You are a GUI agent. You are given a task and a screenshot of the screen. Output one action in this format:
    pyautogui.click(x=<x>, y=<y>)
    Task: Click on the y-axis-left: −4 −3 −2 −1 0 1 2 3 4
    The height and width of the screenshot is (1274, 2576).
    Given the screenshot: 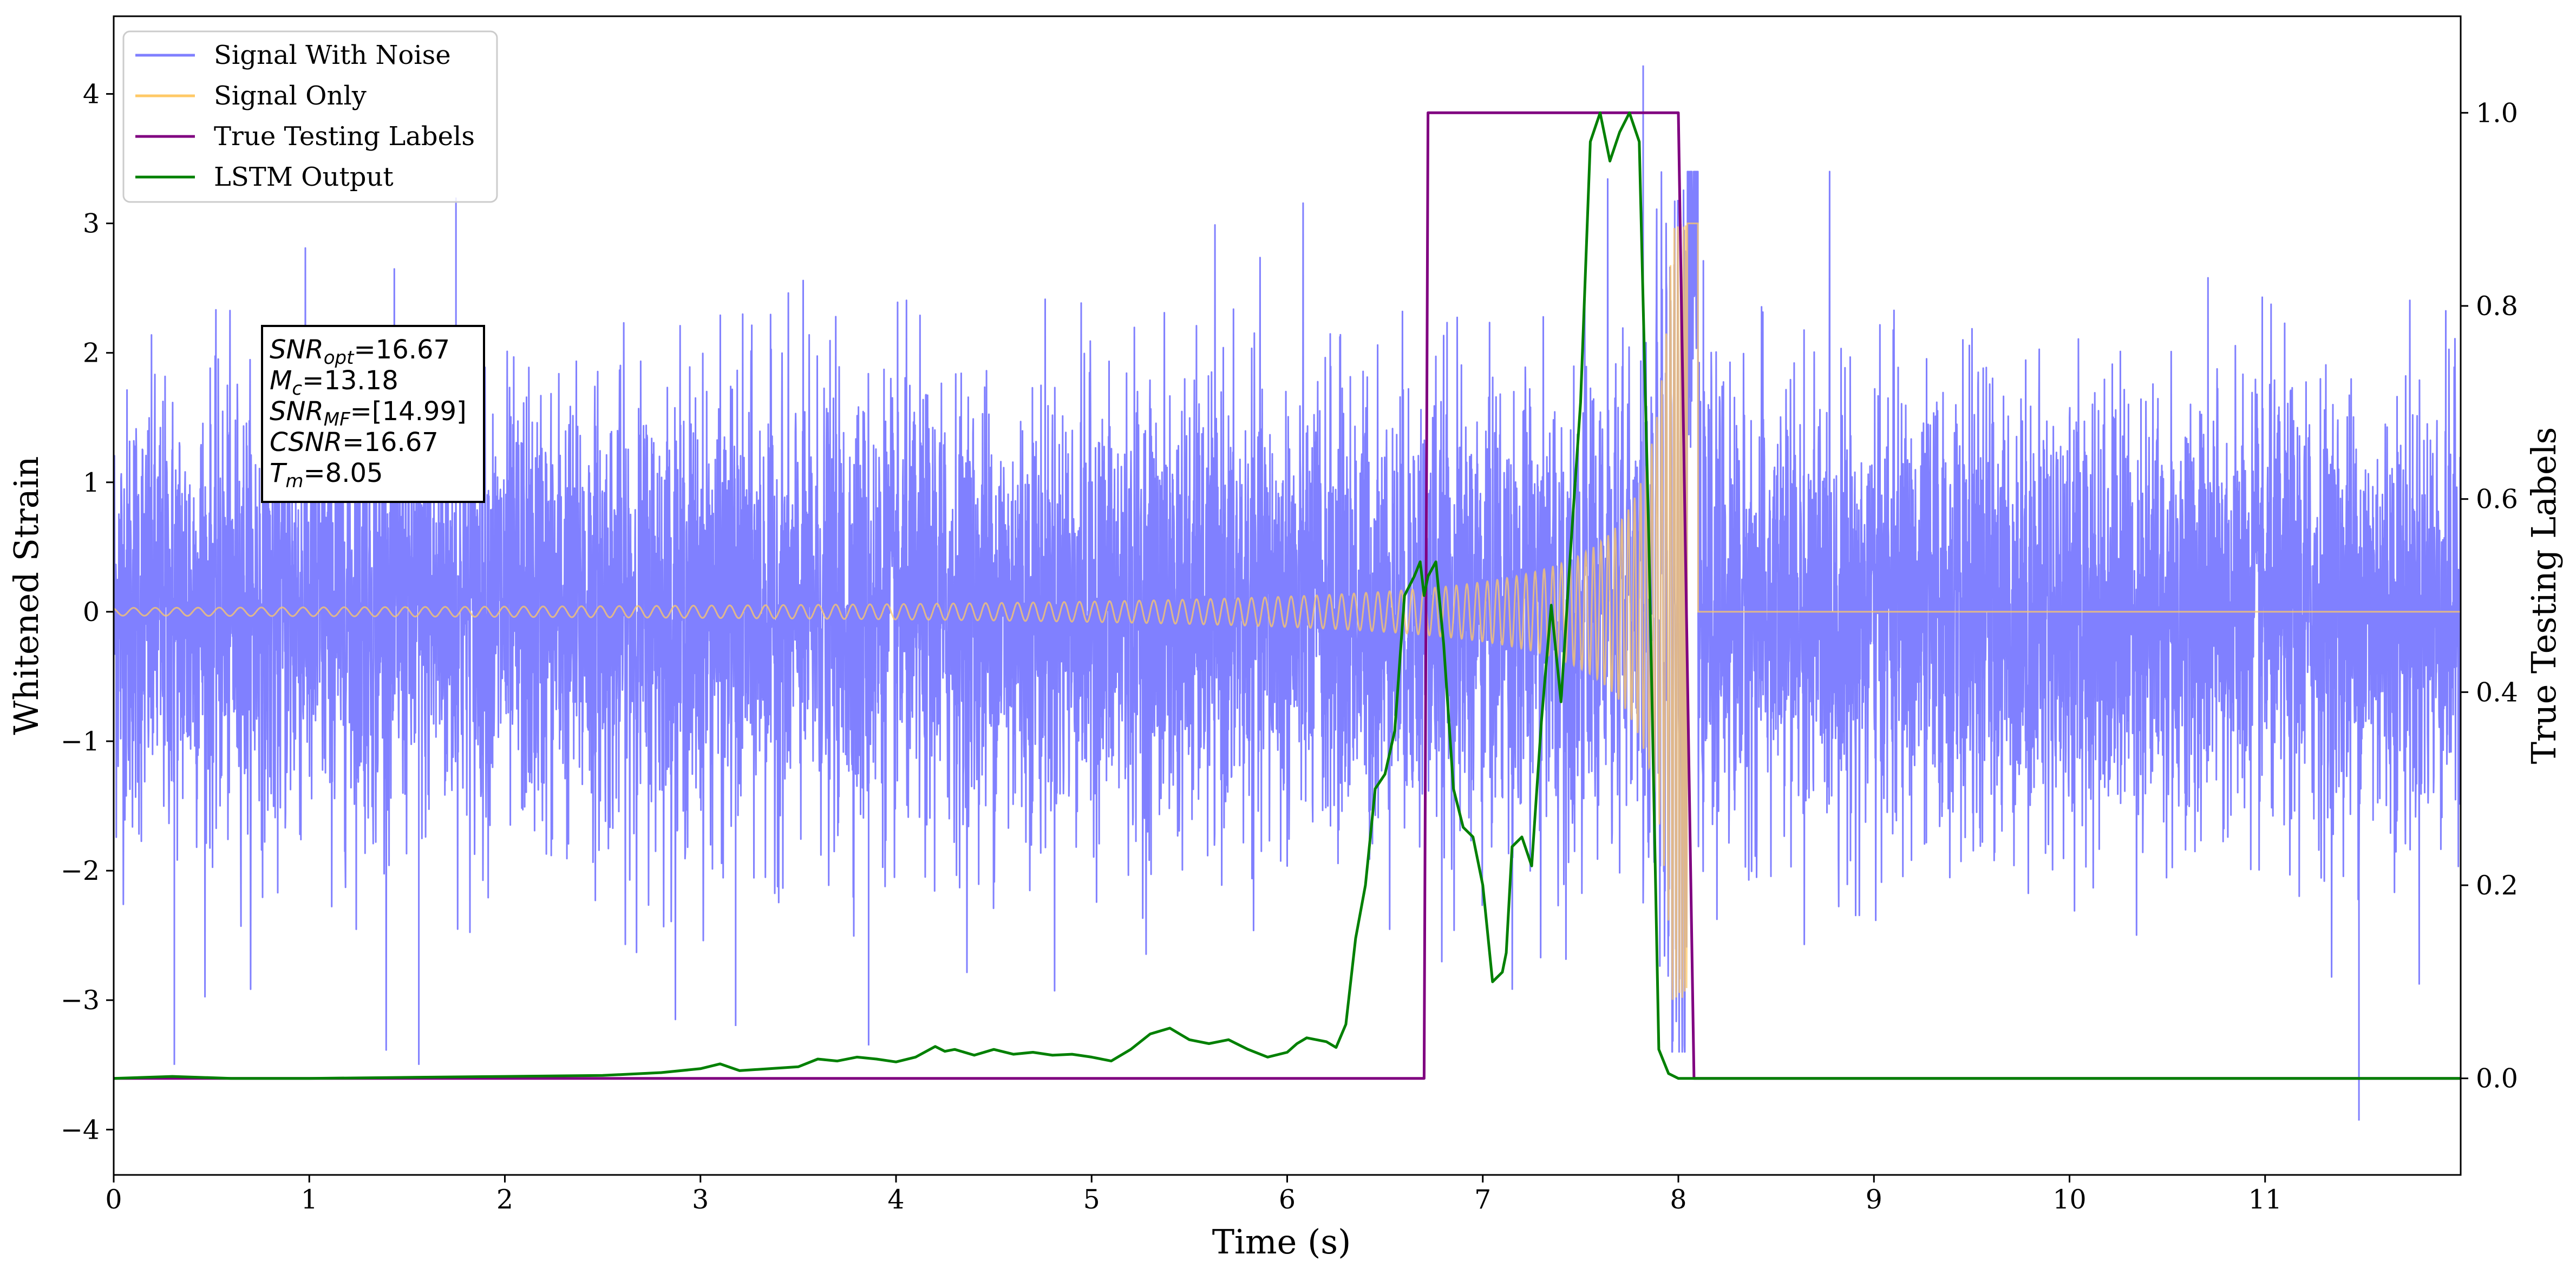 What is the action you would take?
    pyautogui.click(x=88, y=612)
    